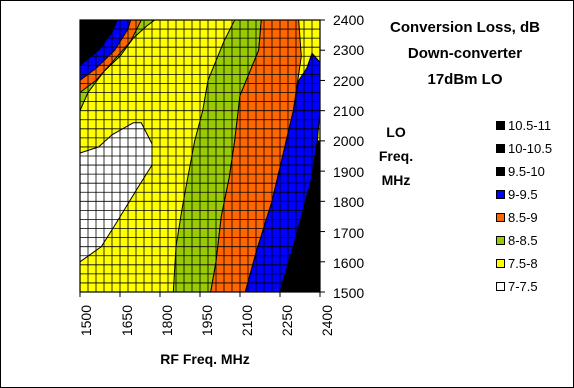 The width and height of the screenshot is (574, 388). Describe the element at coordinates (396, 180) in the screenshot. I see `y-axis-label-line-3: MHz` at that location.